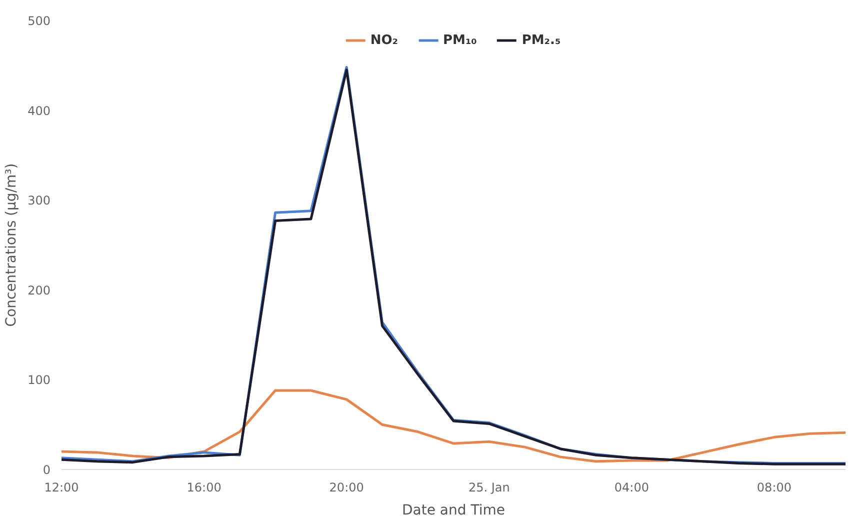 The width and height of the screenshot is (849, 521). Describe the element at coordinates (46, 470) in the screenshot. I see `y-tick-label: 0` at that location.